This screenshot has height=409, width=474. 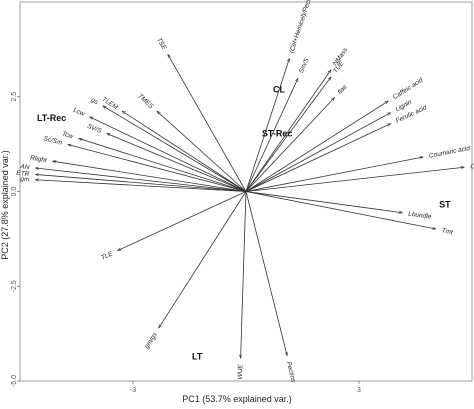 I want to click on loading-arrow-lcw, so click(x=168, y=154).